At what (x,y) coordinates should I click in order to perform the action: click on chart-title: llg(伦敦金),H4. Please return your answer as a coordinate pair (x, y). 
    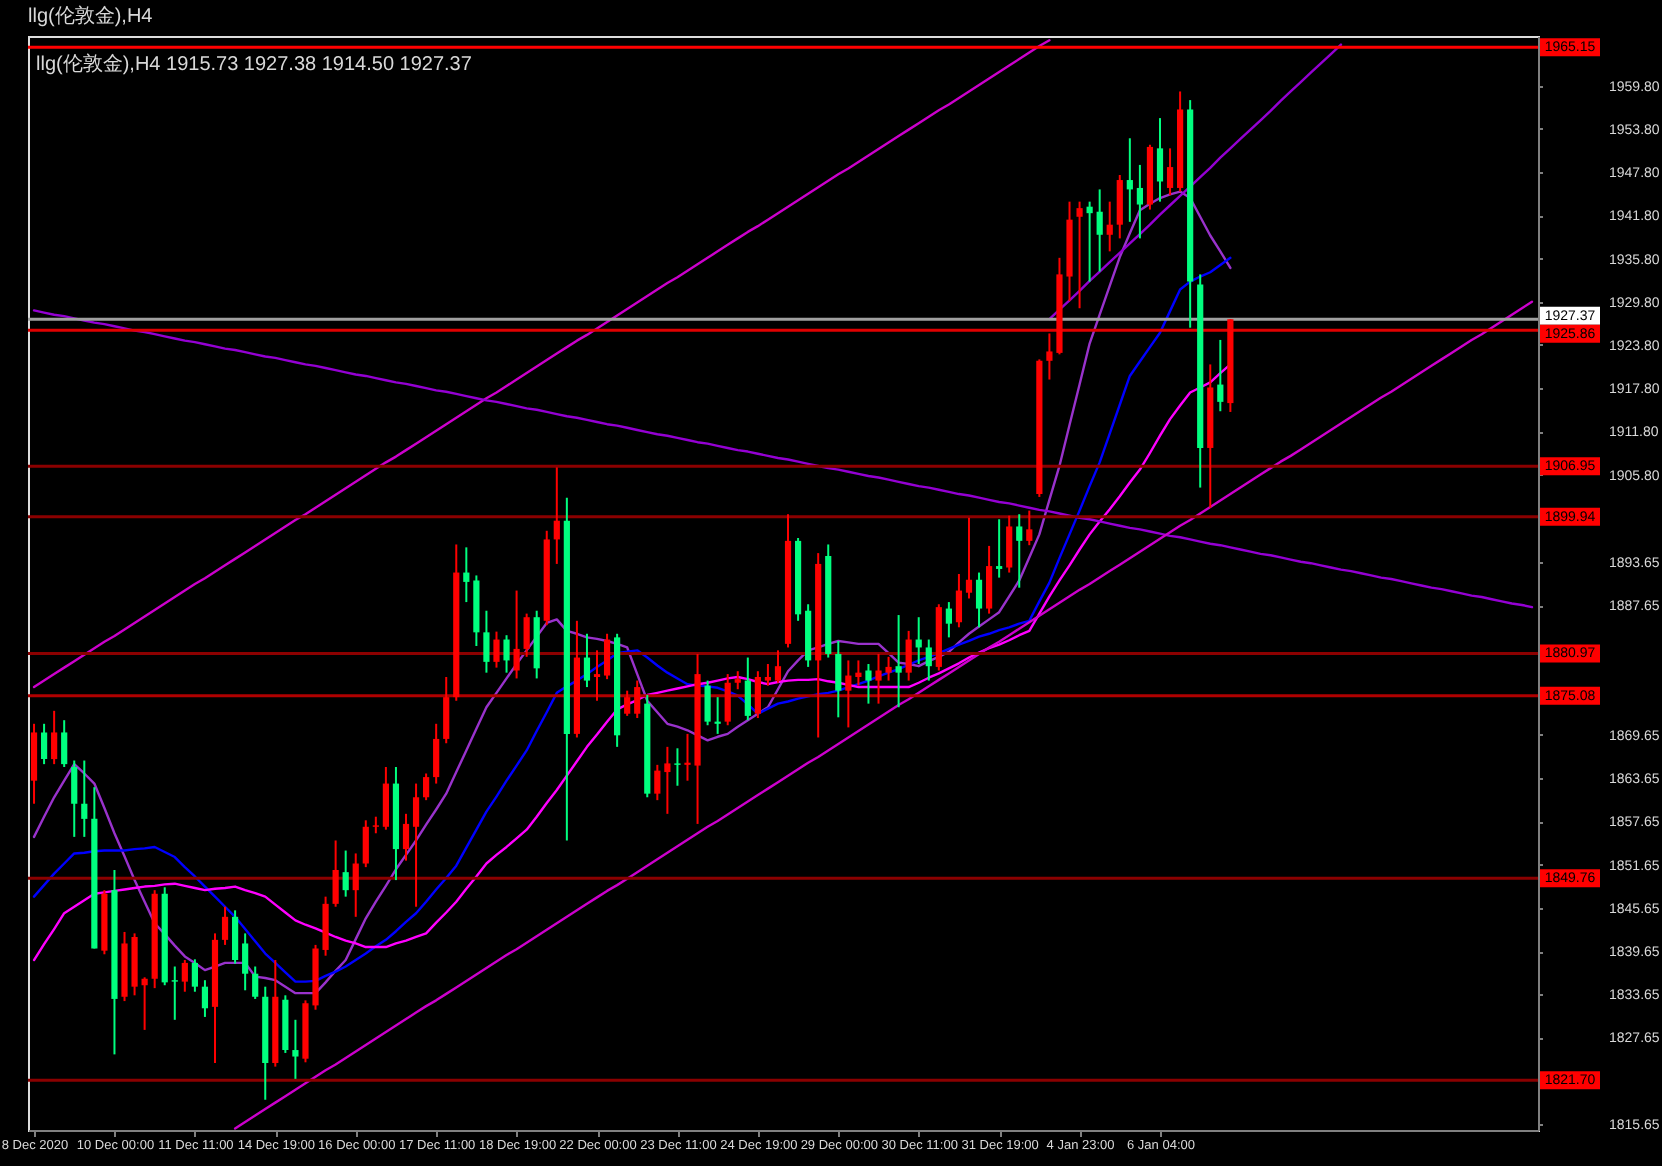
    Looking at the image, I should click on (91, 16).